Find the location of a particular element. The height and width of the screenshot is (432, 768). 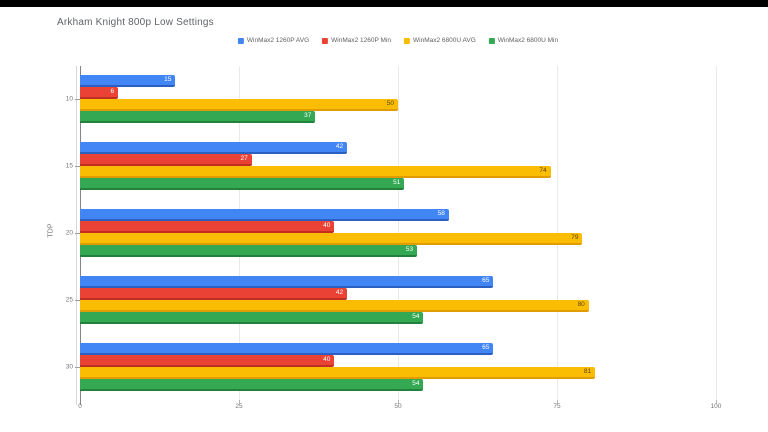

bar-group-30: 30 65 40 81 54 is located at coordinates (391, 366).